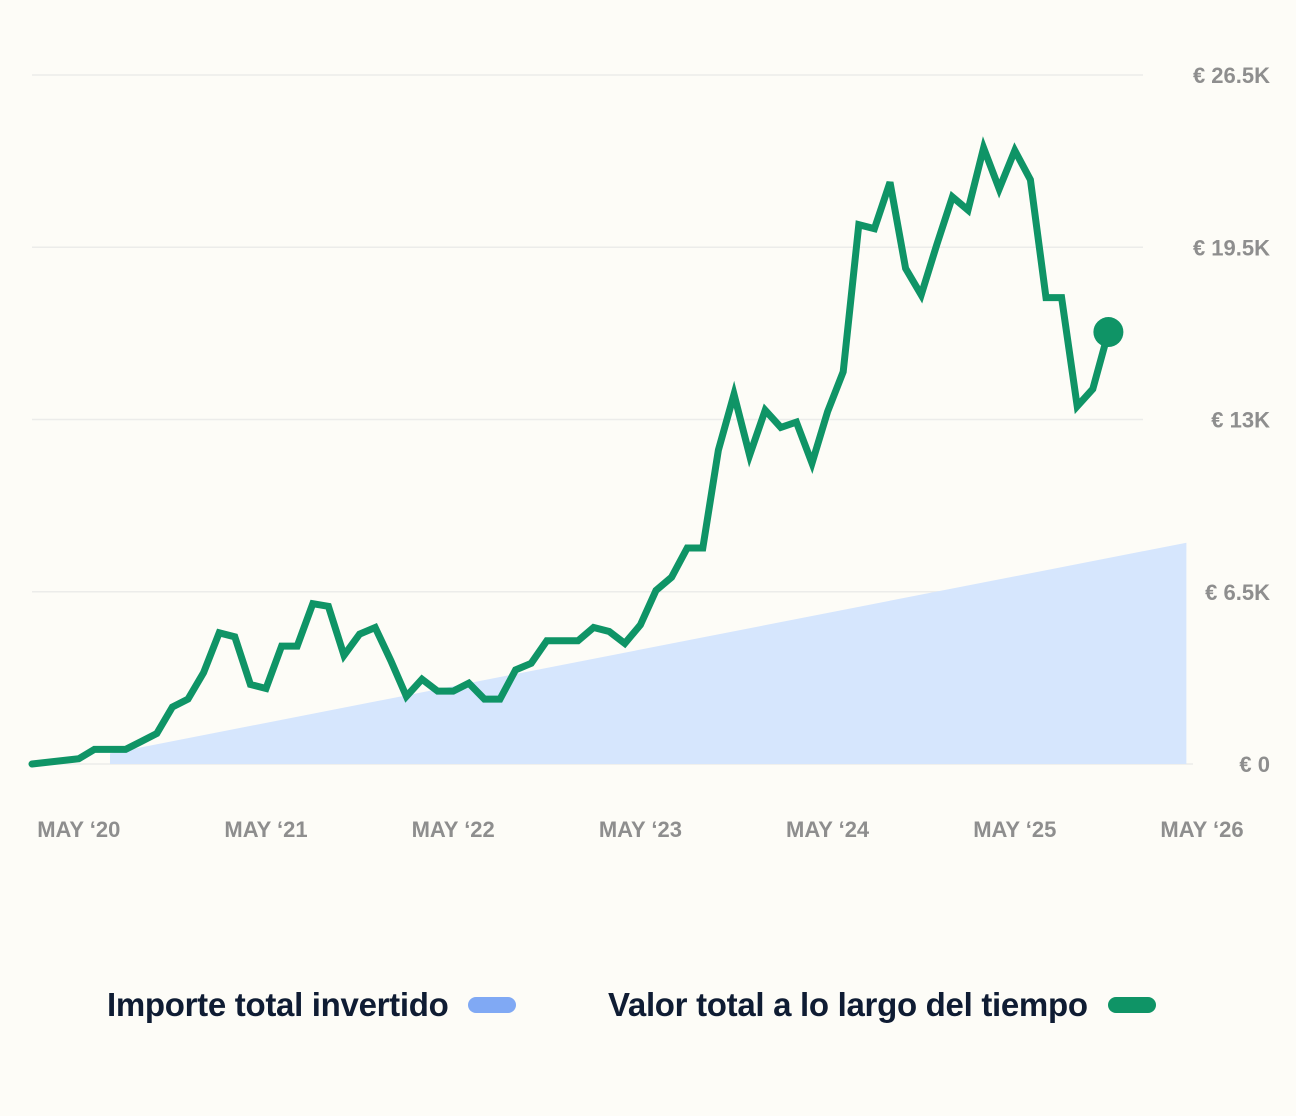 The image size is (1296, 1116). I want to click on y-tick-label: € 13K, so click(1240, 420).